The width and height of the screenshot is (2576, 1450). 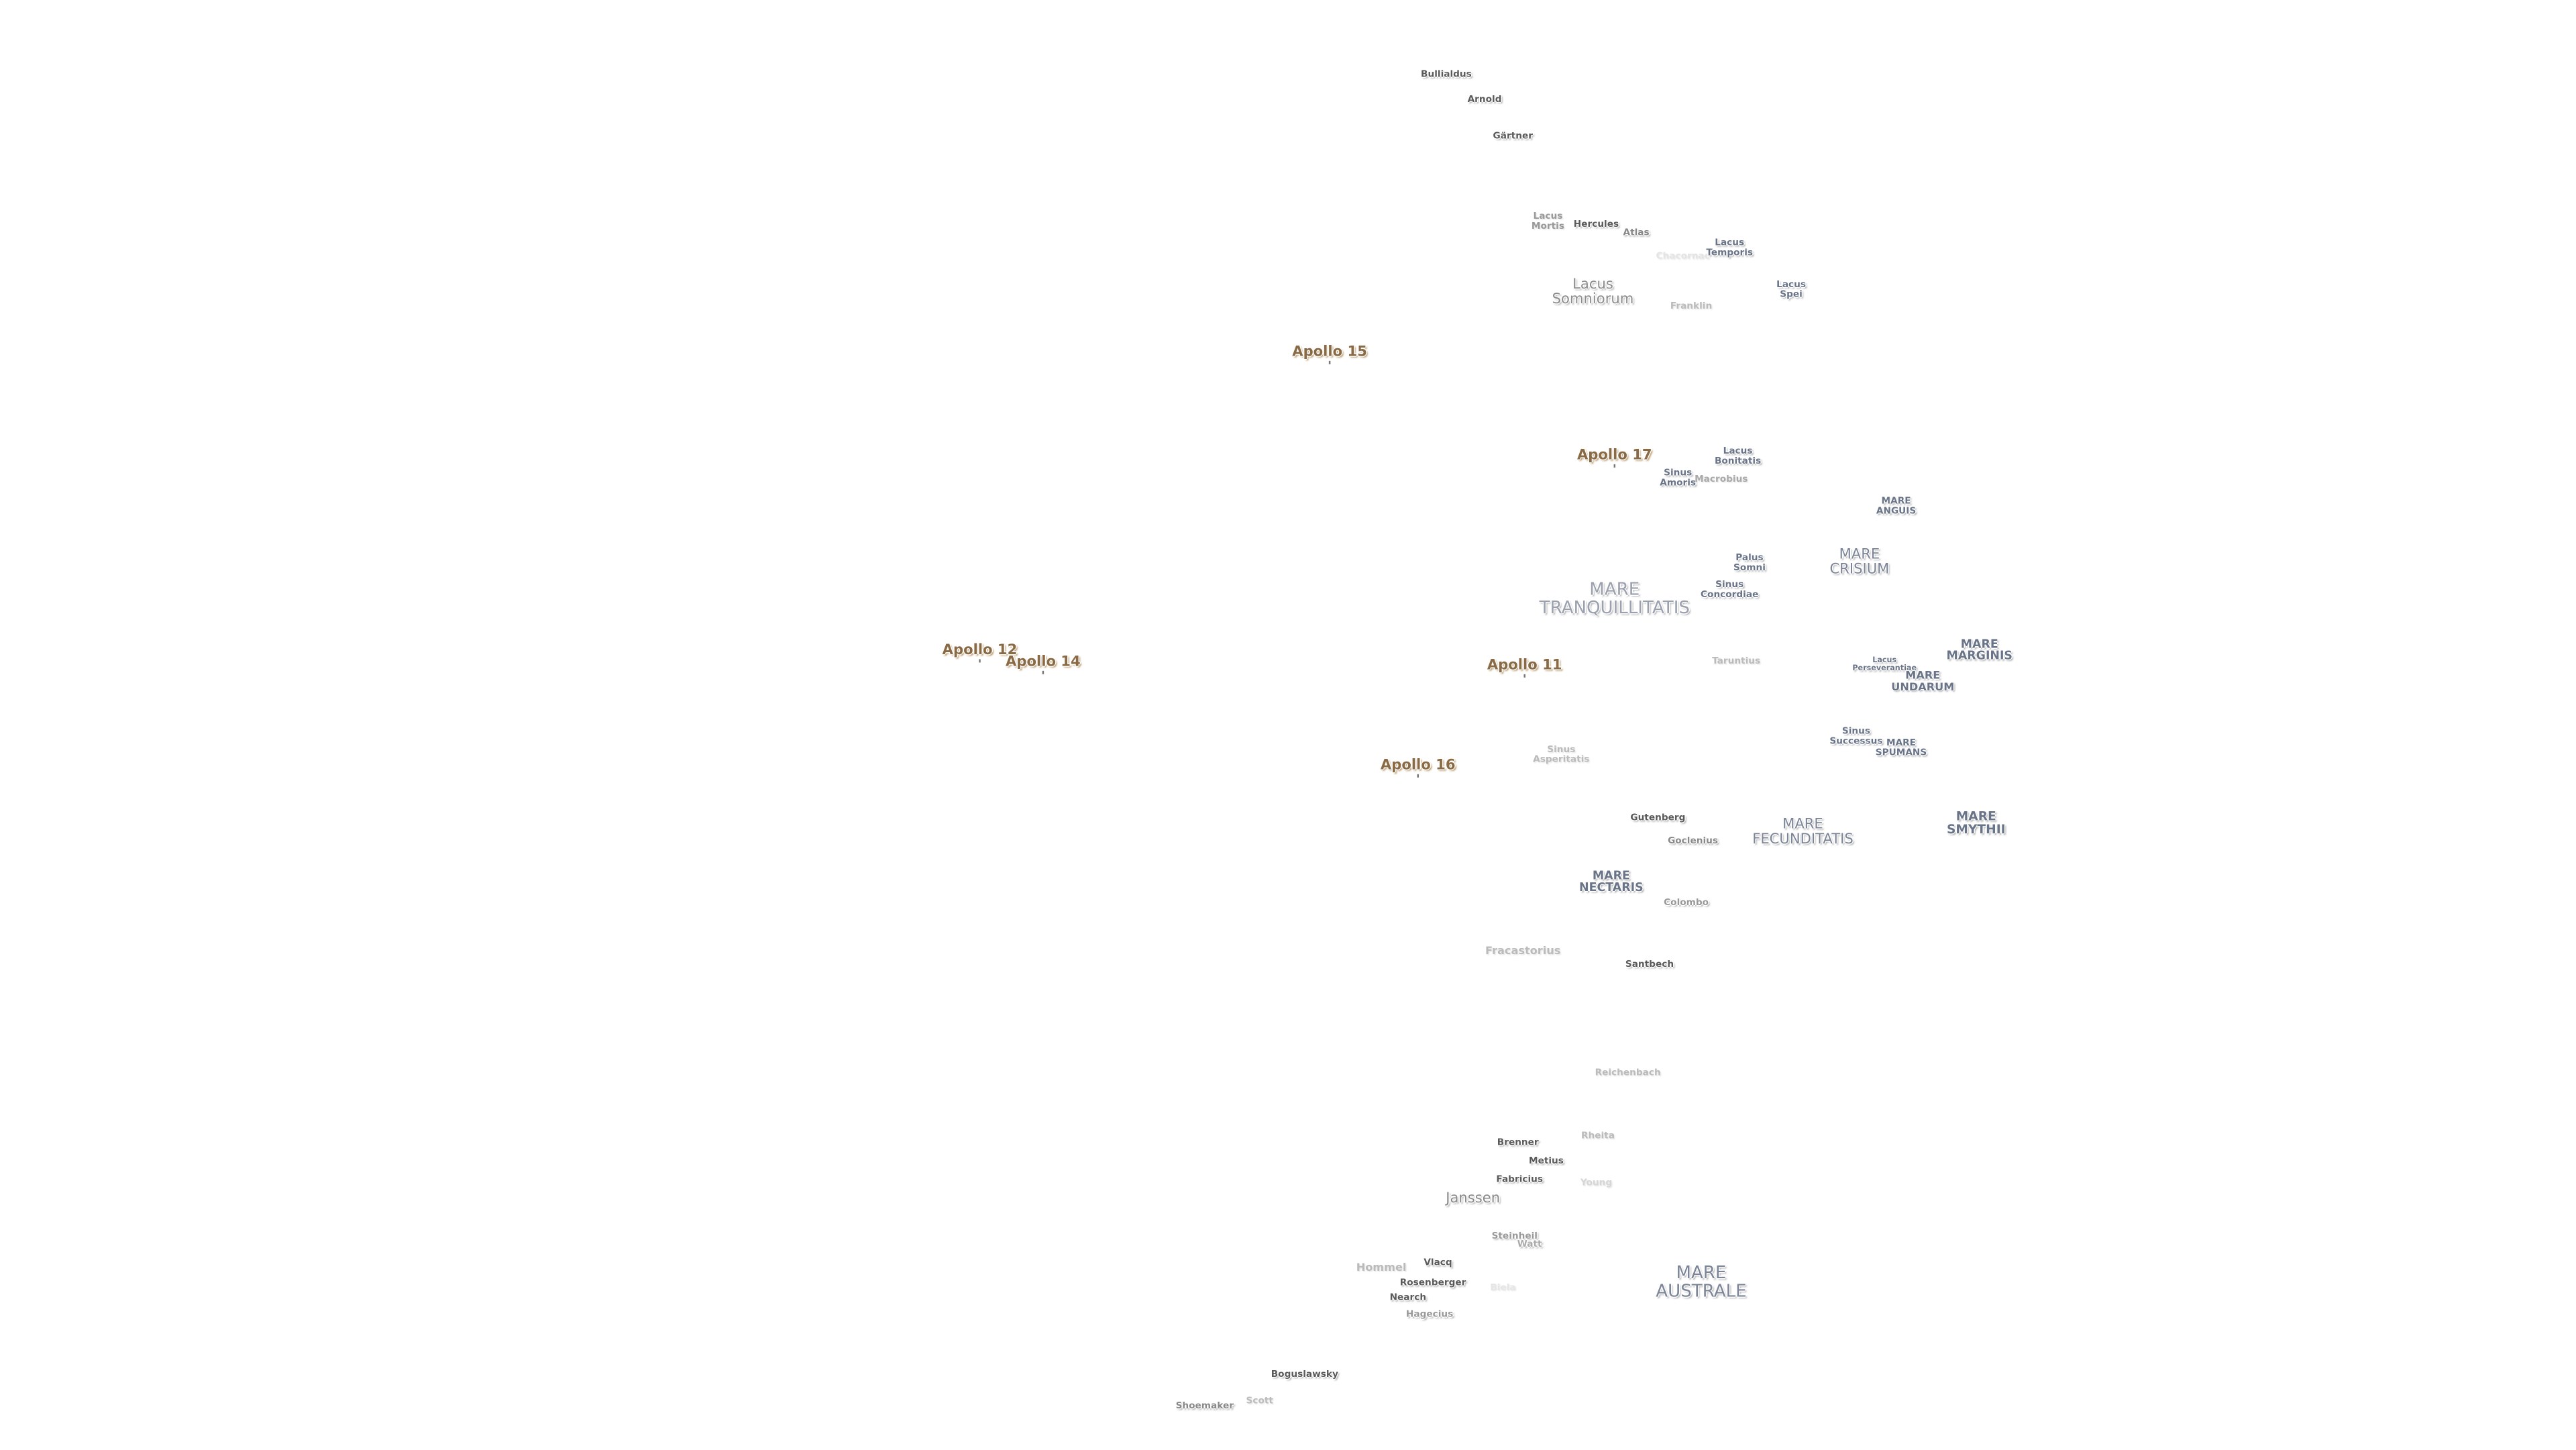 What do you see at coordinates (1611, 882) in the screenshot?
I see `map-label: MARE NECTARIS` at bounding box center [1611, 882].